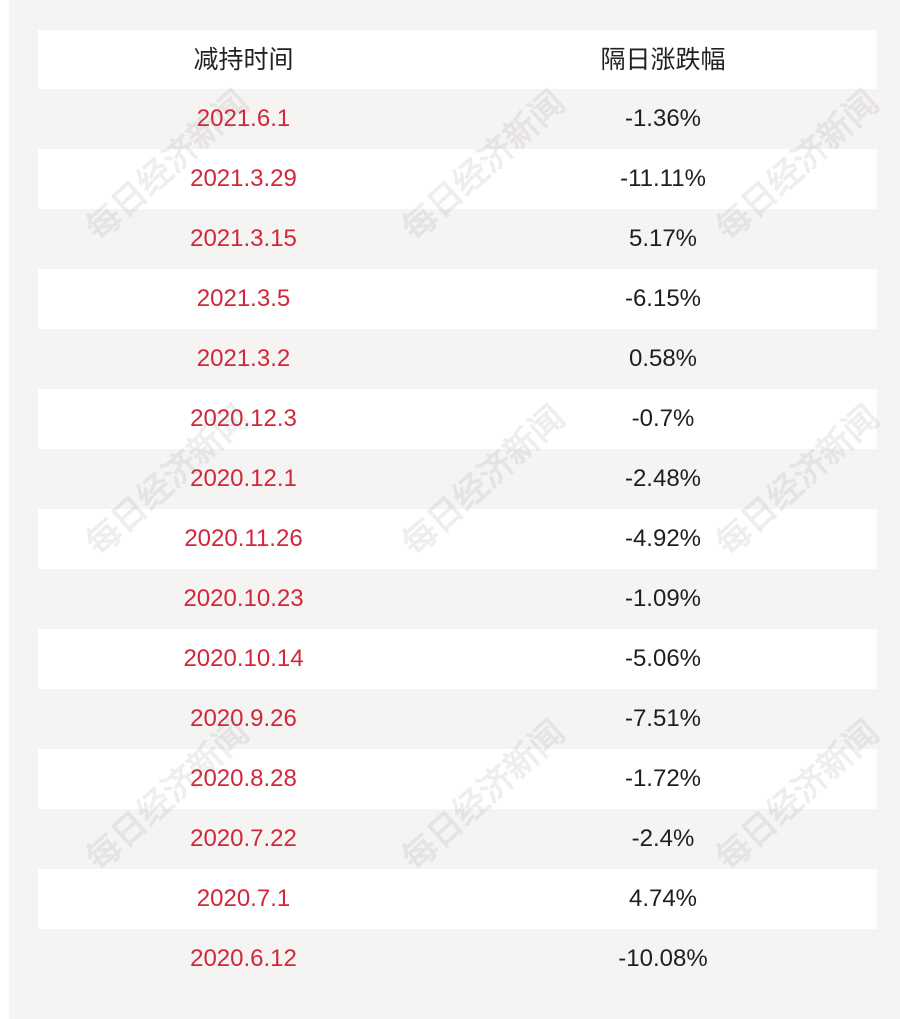 The image size is (900, 1019). What do you see at coordinates (457, 839) in the screenshot?
I see `table-row: 2020.7.22 -2.4%` at bounding box center [457, 839].